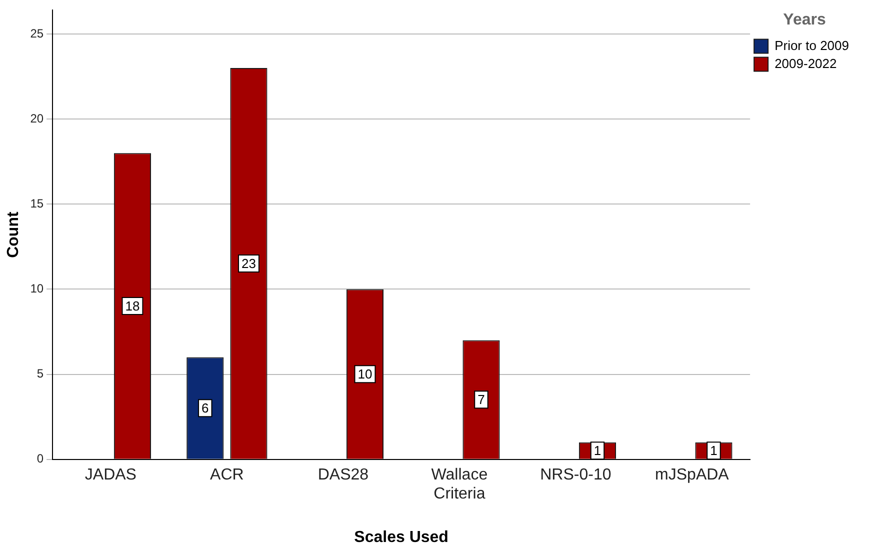 This screenshot has width=869, height=551. I want to click on y-tick-label: 15, so click(37, 203).